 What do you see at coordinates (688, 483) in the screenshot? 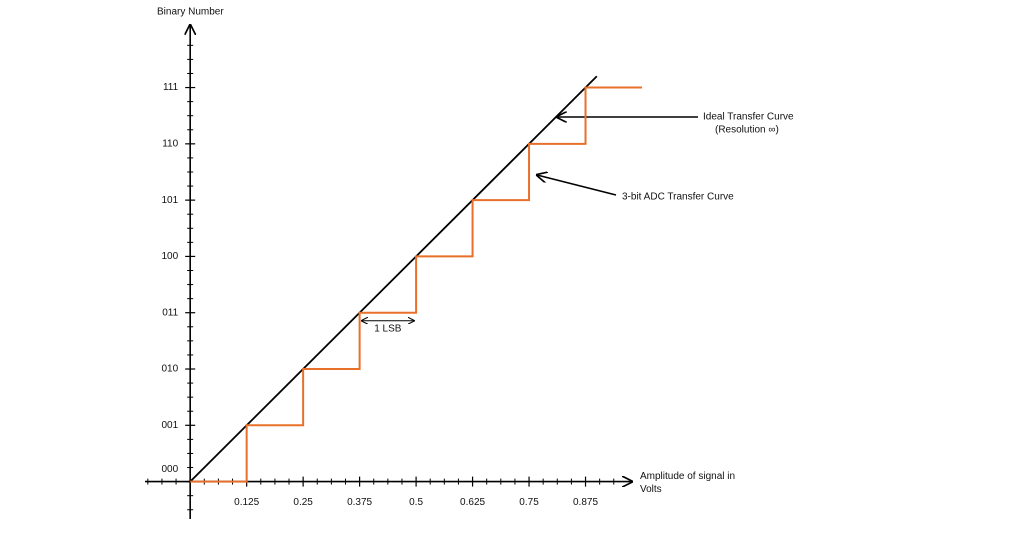
I see `x-axis-label: Amplitude of signal in Volts` at bounding box center [688, 483].